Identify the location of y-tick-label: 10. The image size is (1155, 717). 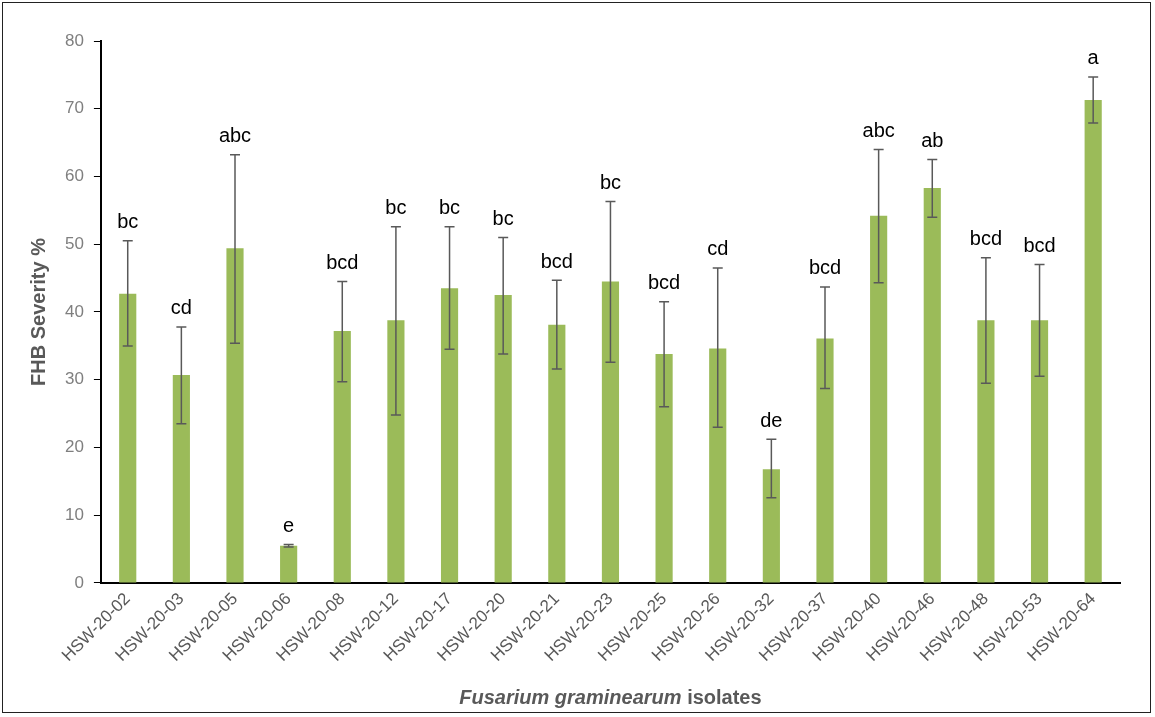
(74, 514).